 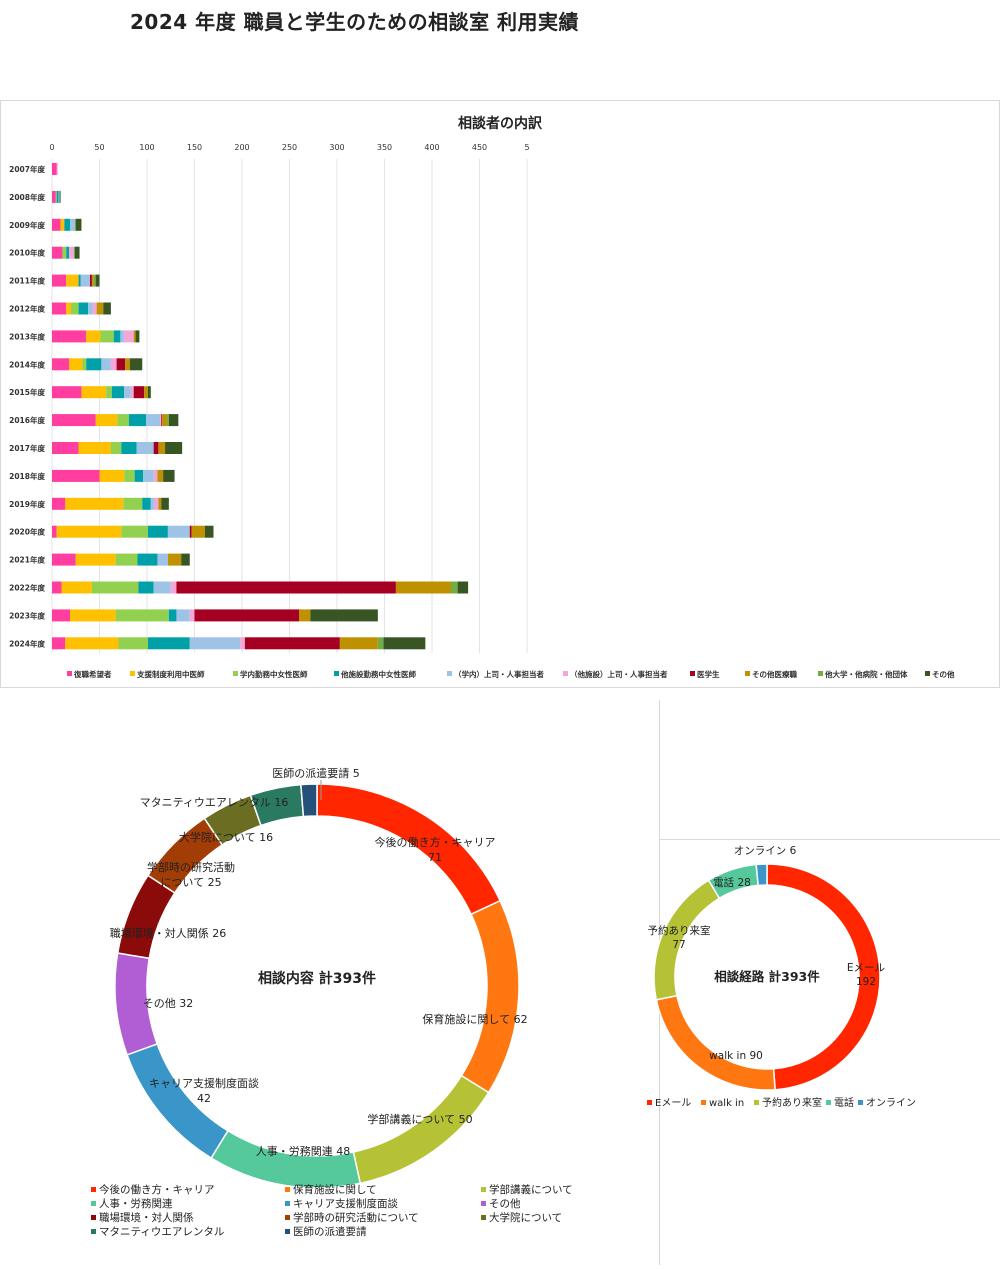 What do you see at coordinates (419, 1119) in the screenshot?
I see `slice-label: 学部講義について 50` at bounding box center [419, 1119].